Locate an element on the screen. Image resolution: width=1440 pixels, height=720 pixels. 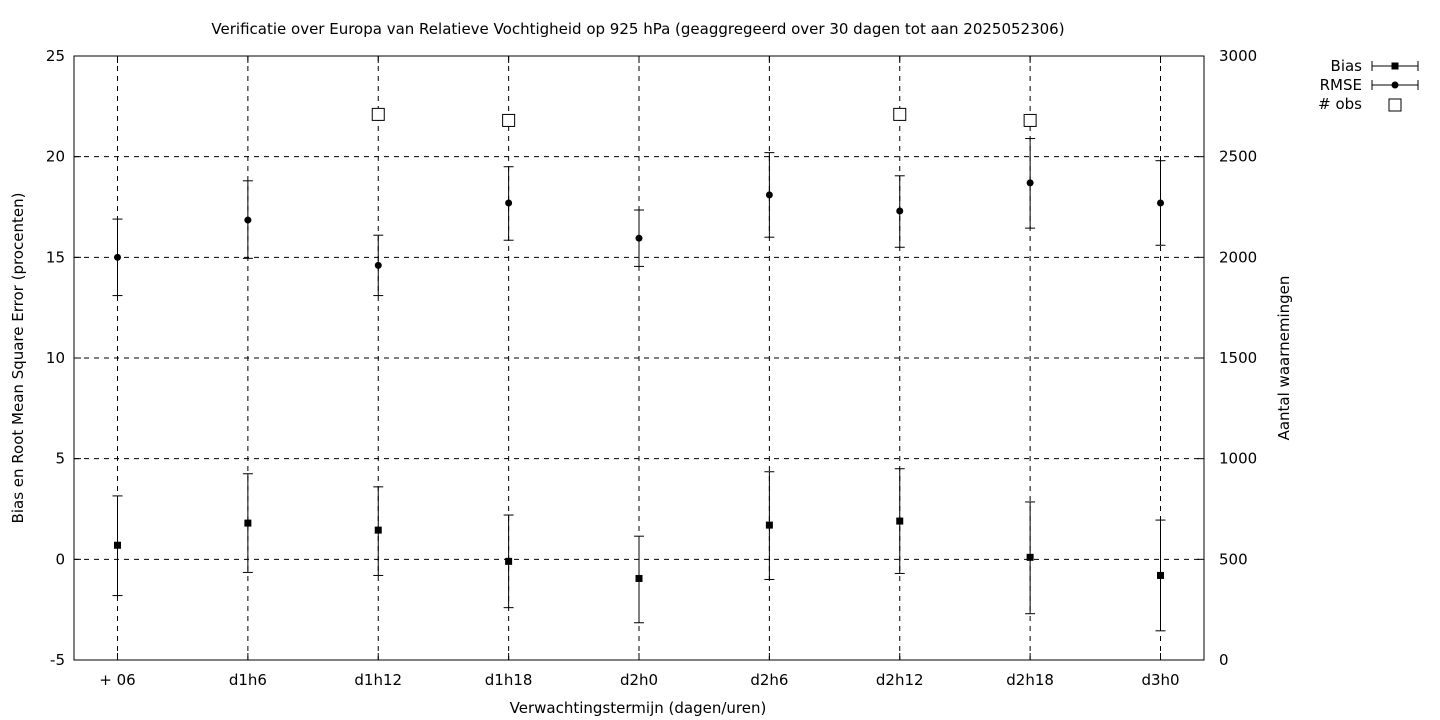
y2-tick-label: 2500 is located at coordinates (1238, 157).